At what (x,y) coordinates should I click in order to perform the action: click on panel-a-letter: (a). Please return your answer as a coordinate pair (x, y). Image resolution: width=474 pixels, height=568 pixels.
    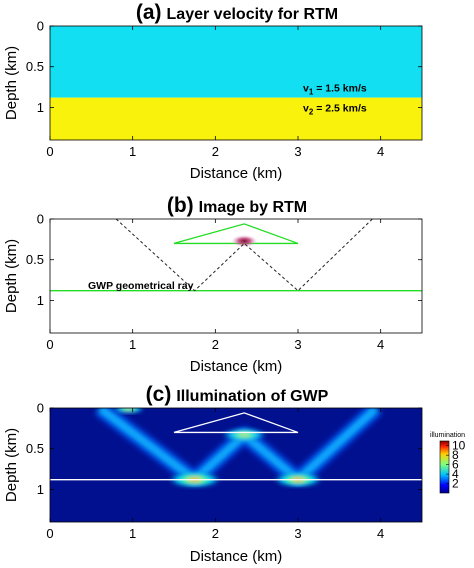
    Looking at the image, I should click on (149, 12).